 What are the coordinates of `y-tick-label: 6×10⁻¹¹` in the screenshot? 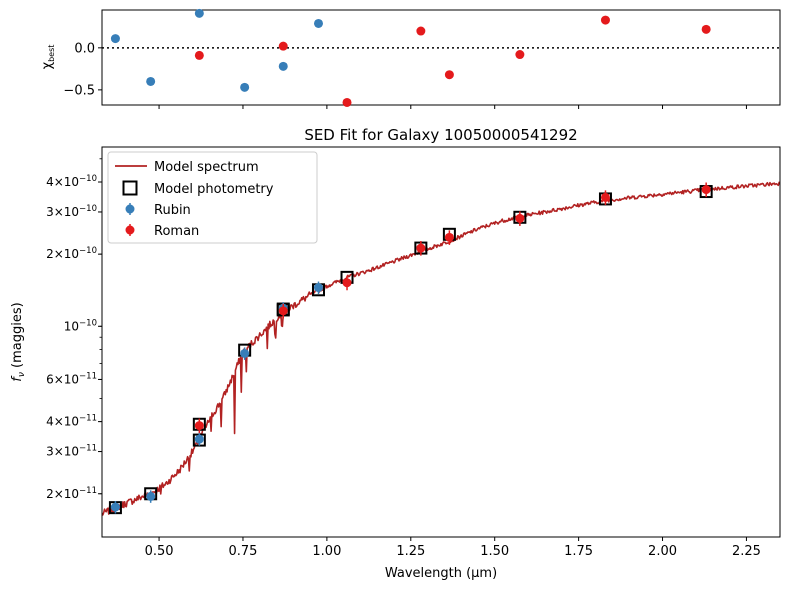 It's located at (71, 378).